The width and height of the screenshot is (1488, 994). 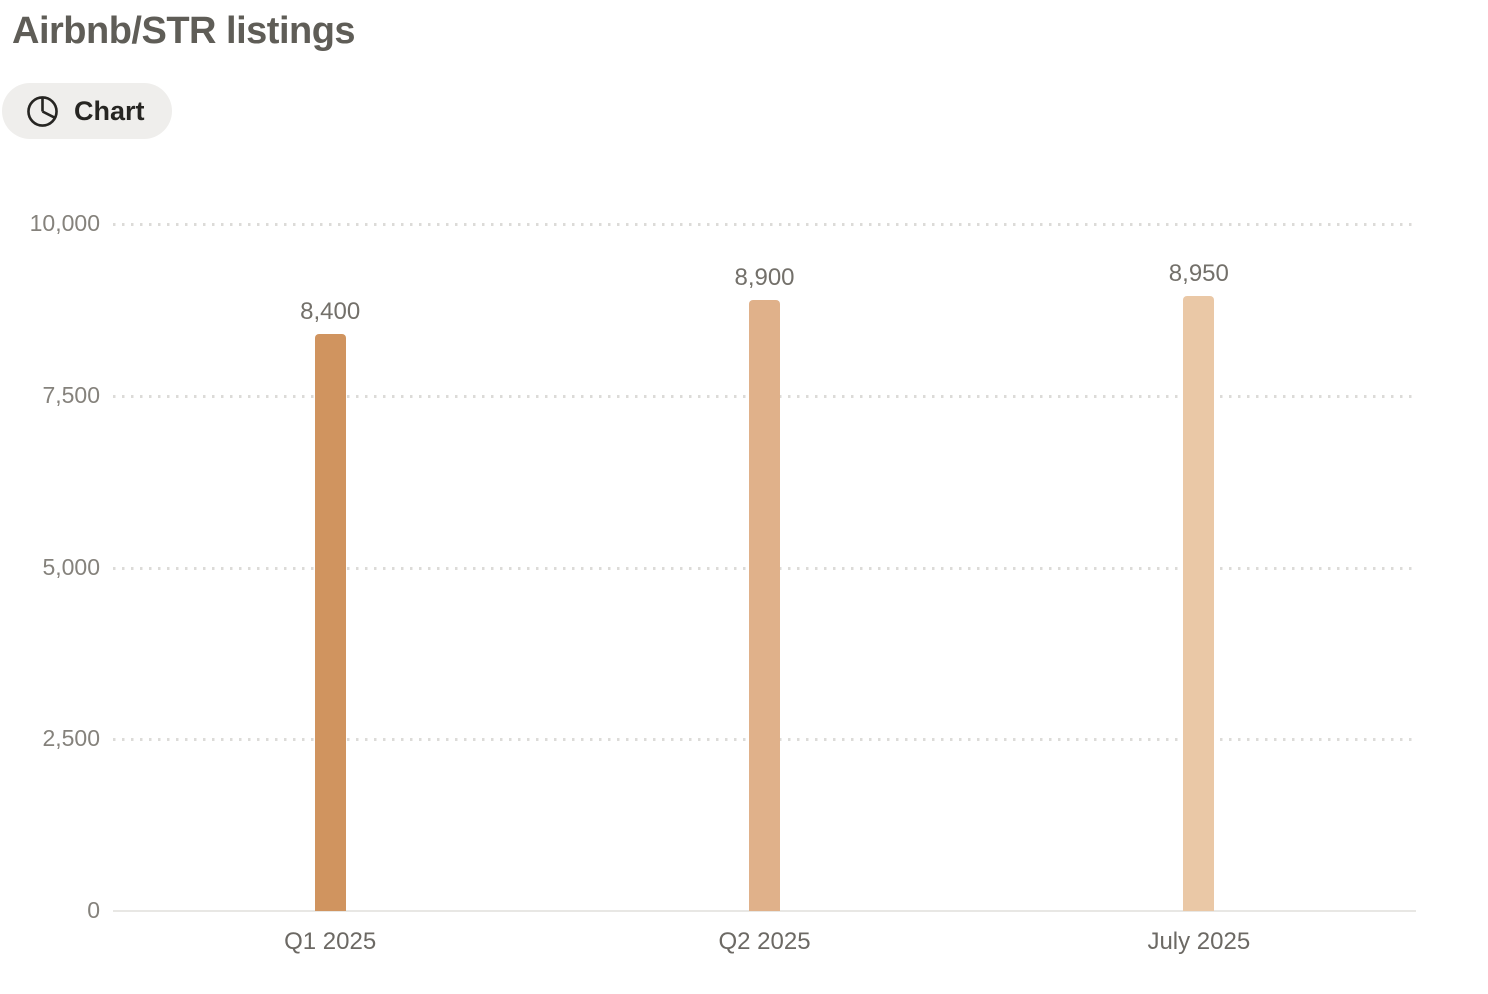 What do you see at coordinates (330, 941) in the screenshot?
I see `x-tick-label: Q1 2025` at bounding box center [330, 941].